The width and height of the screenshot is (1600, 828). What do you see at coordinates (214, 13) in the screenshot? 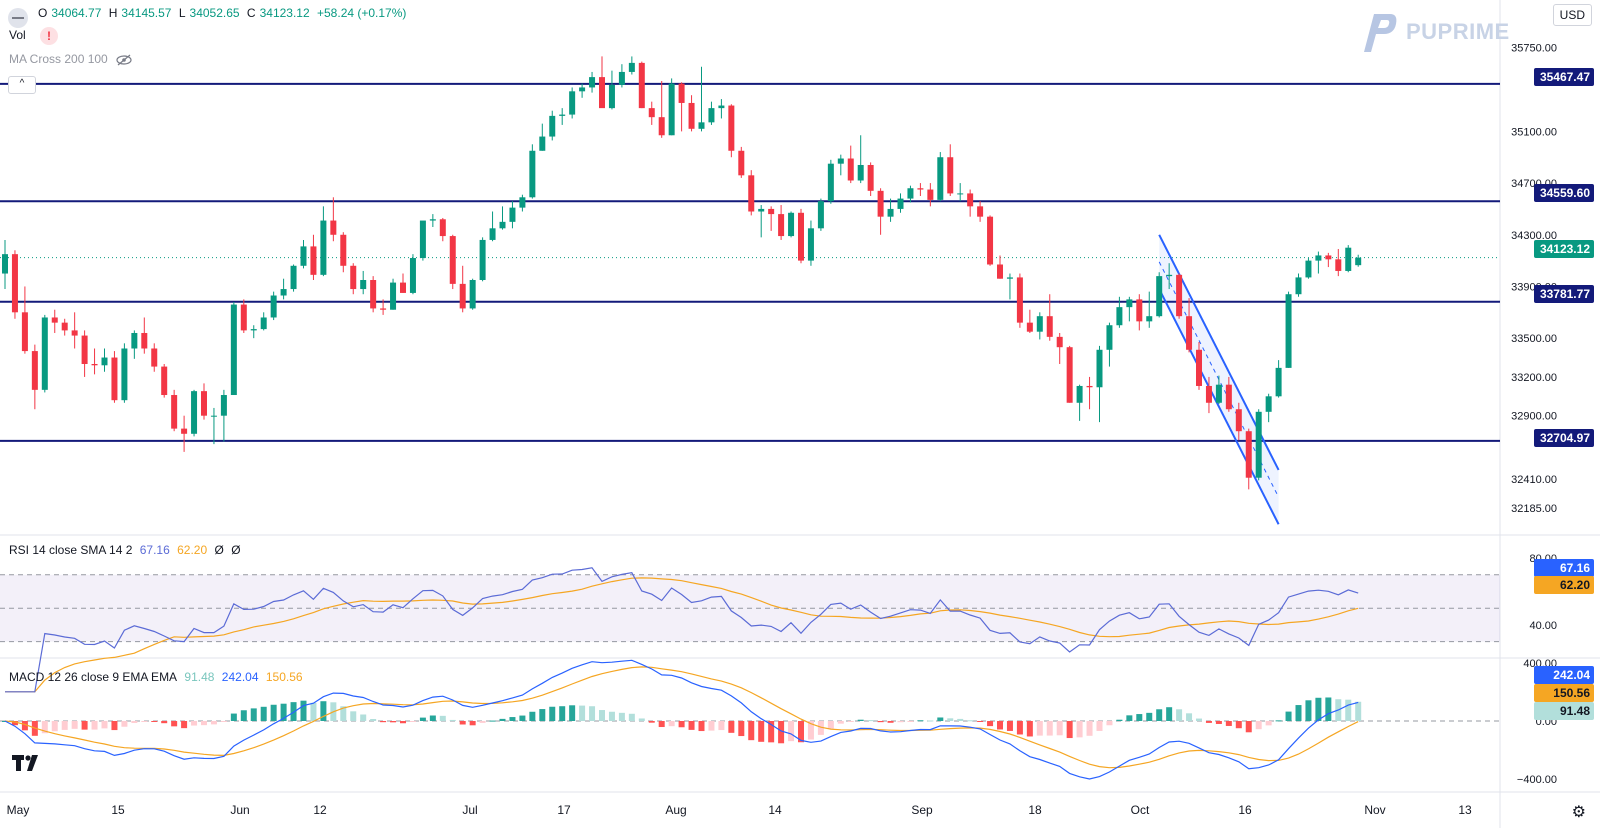
I see `low-value: 34052.65` at bounding box center [214, 13].